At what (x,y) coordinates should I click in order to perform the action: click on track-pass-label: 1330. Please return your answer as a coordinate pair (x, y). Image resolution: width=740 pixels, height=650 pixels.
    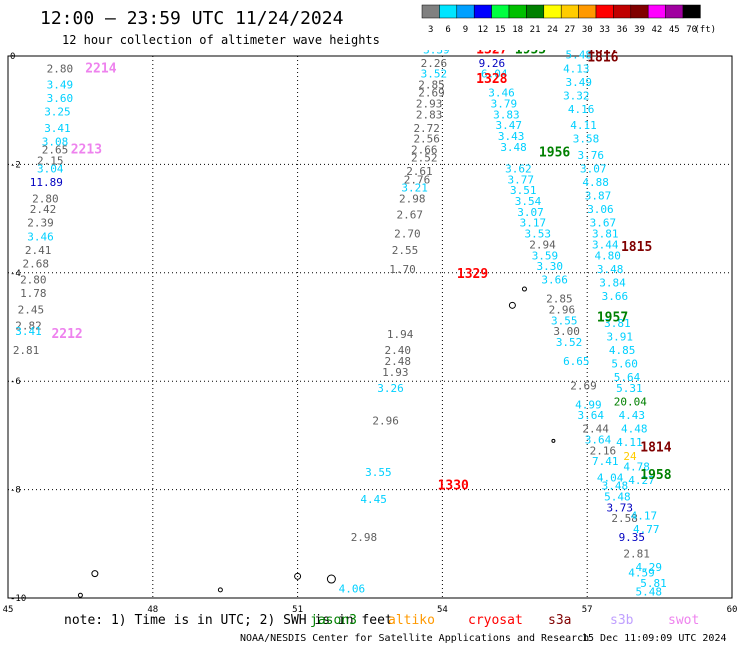
    Looking at the image, I should click on (453, 486).